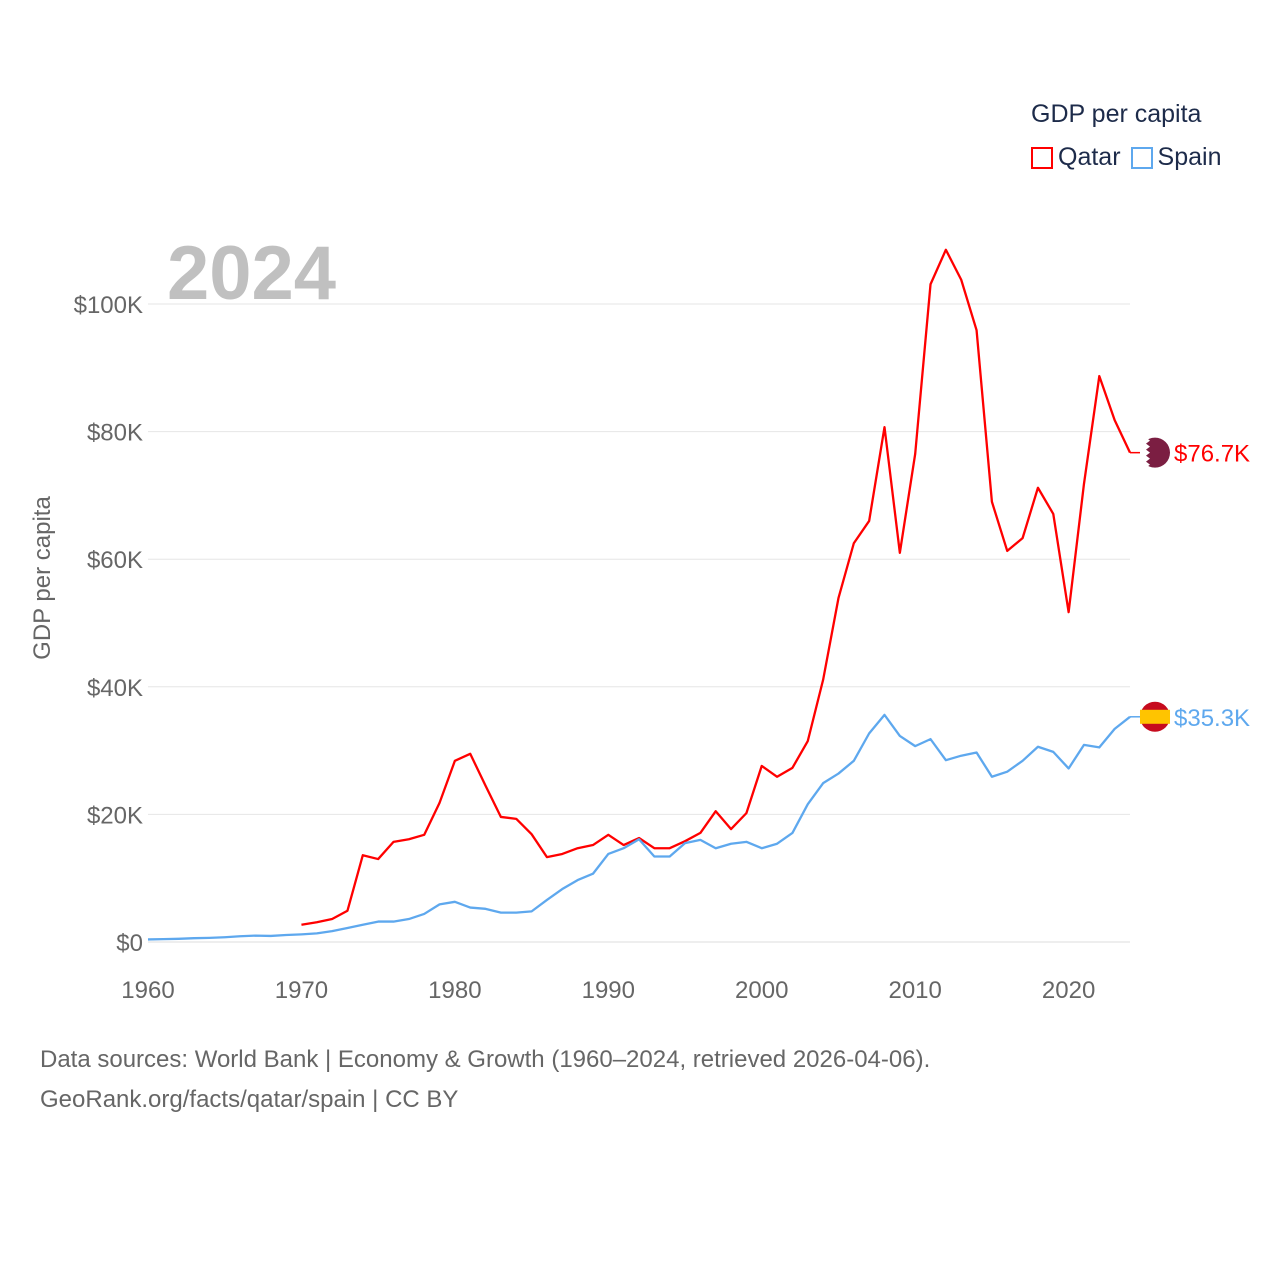  Describe the element at coordinates (115, 815) in the screenshot. I see `y-tick-label: $20K` at that location.